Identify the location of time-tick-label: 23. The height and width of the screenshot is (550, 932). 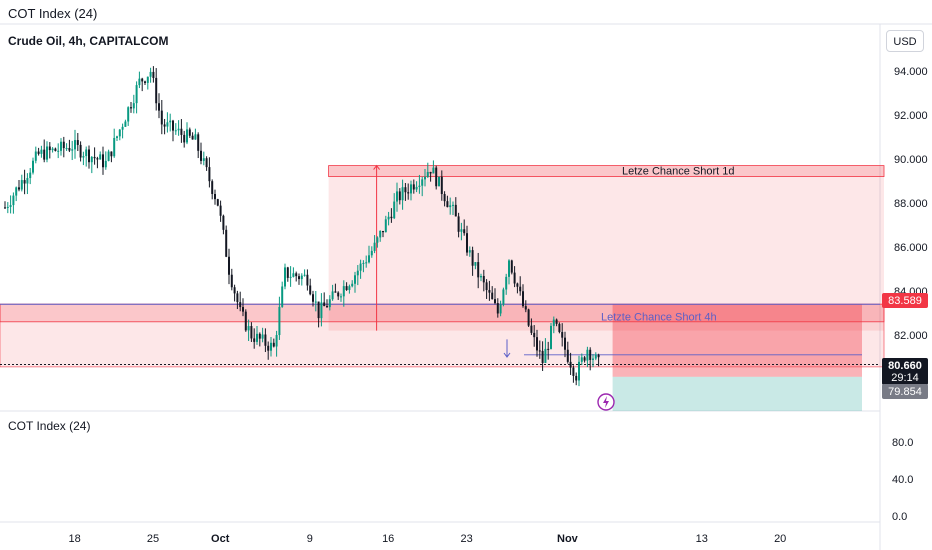
(466, 539).